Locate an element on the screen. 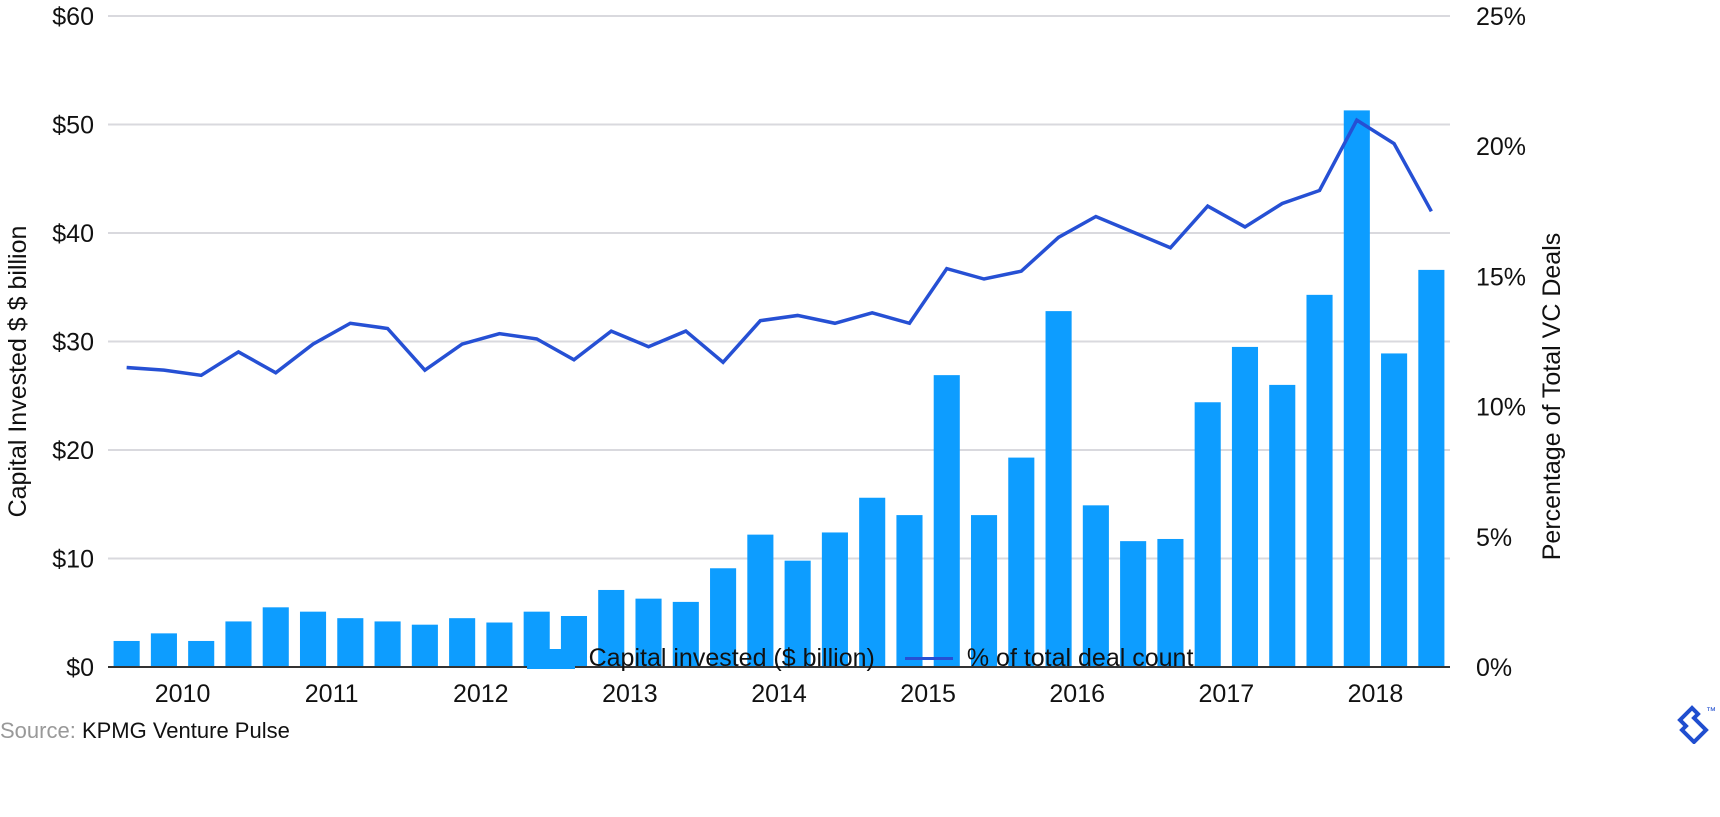 The height and width of the screenshot is (817, 1720). legend-label-bars: Capital invested ($ billion) is located at coordinates (731, 658).